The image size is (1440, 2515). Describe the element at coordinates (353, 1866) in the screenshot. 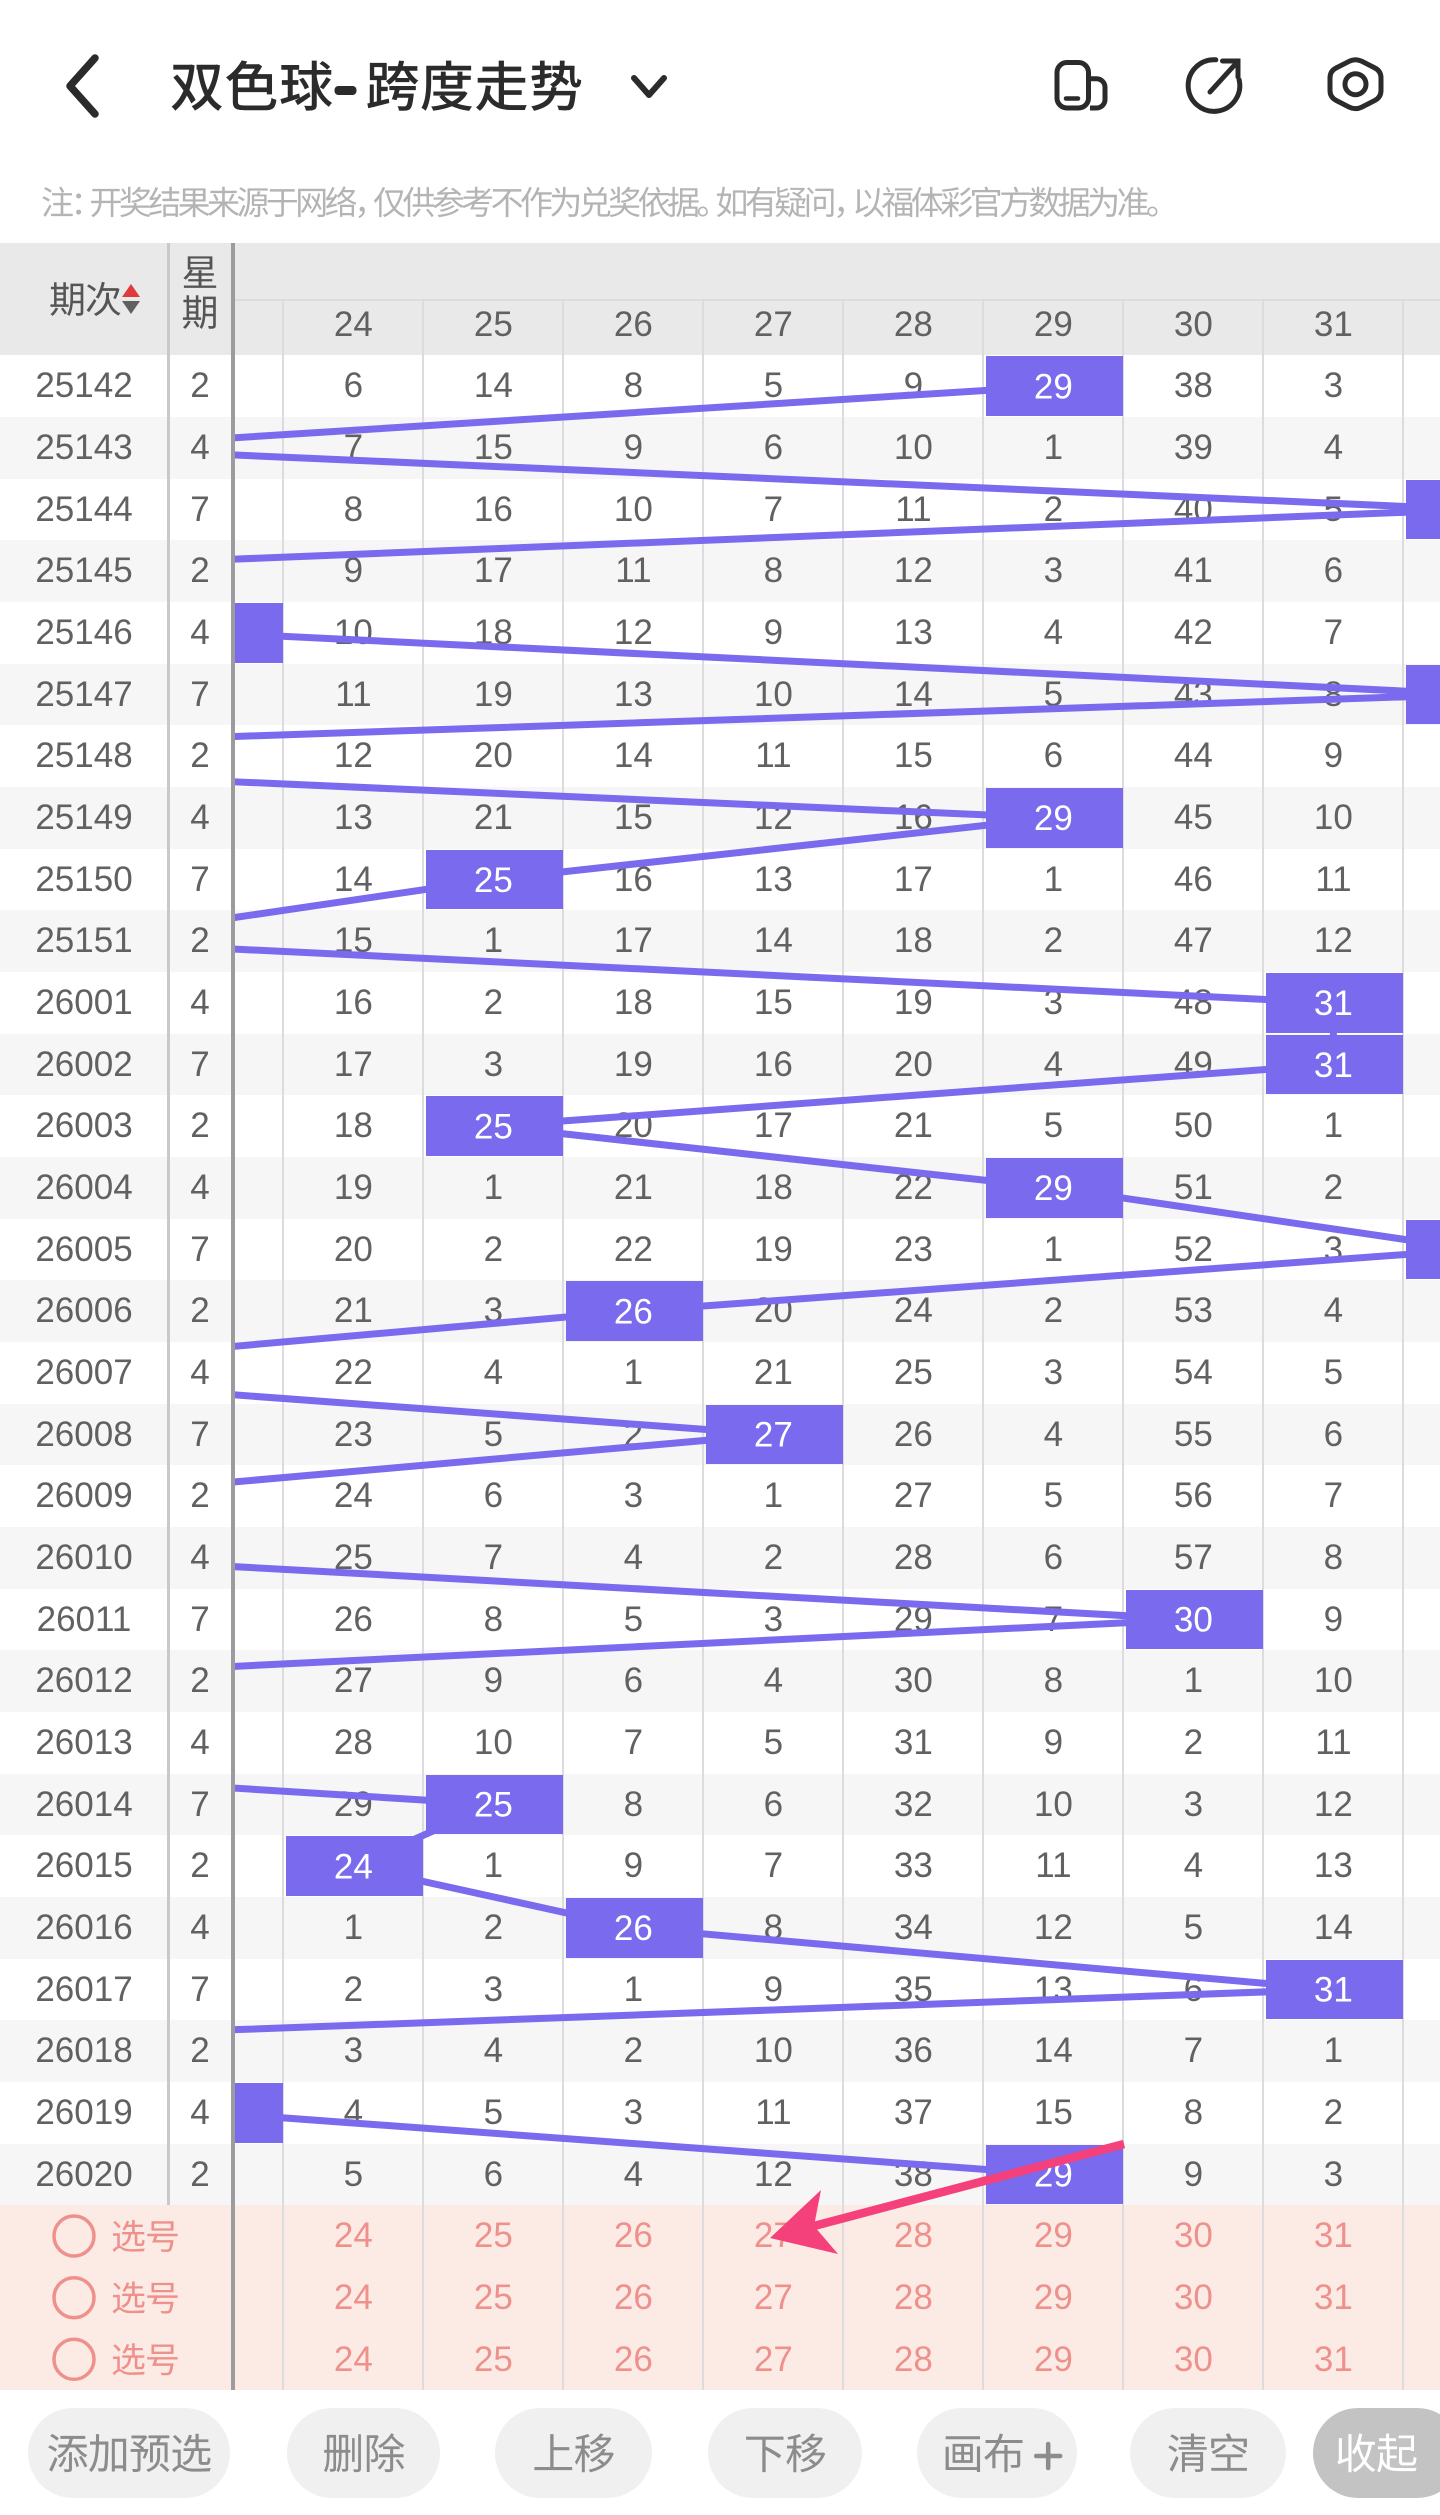

I see `svg-text: 24` at that location.